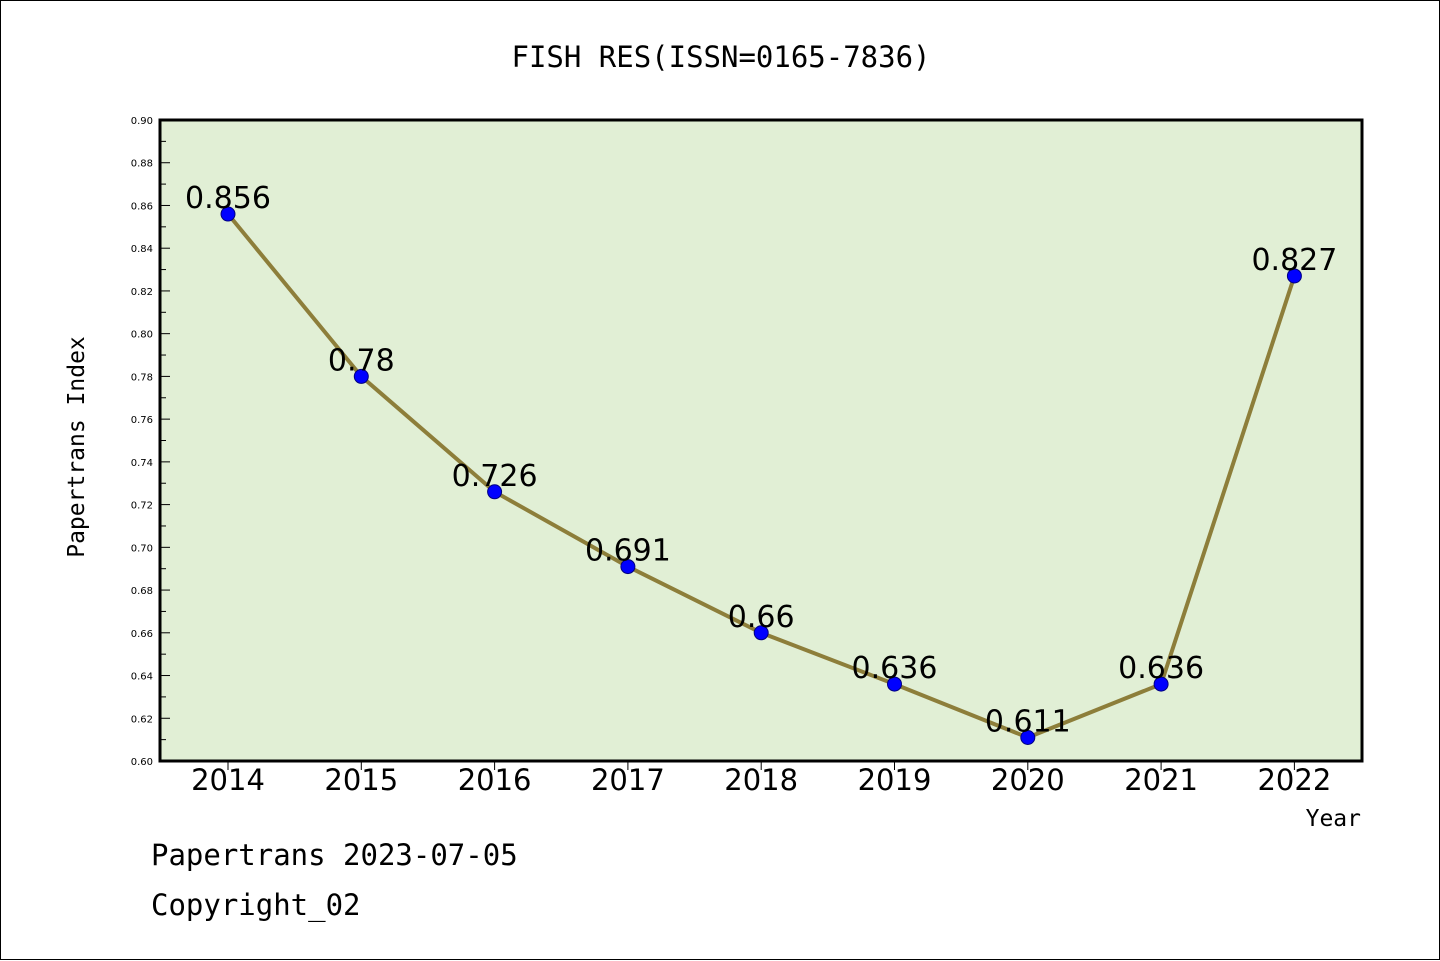 The image size is (1440, 961). I want to click on data-label: 0.726, so click(495, 476).